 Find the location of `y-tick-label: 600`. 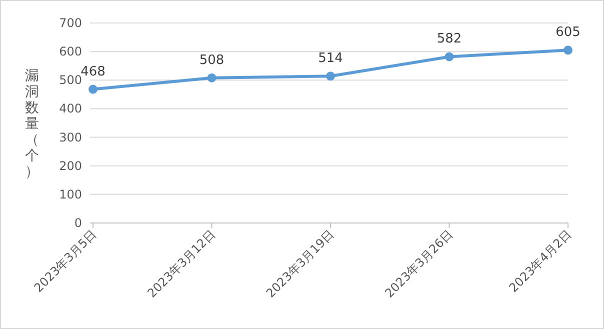

y-tick-label: 600 is located at coordinates (70, 51).